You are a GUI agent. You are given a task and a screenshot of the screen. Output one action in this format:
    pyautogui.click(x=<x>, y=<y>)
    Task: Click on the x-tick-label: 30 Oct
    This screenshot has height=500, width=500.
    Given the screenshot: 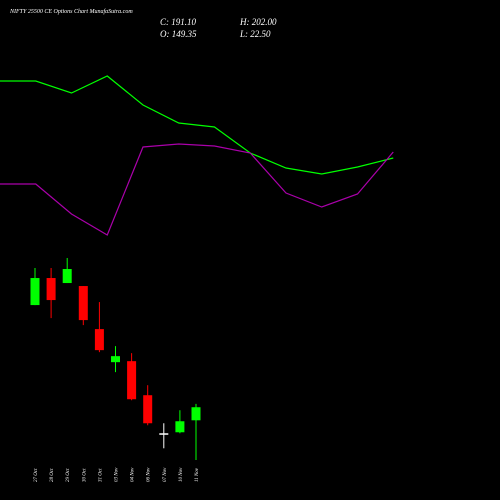 What is the action you would take?
    pyautogui.click(x=84, y=475)
    